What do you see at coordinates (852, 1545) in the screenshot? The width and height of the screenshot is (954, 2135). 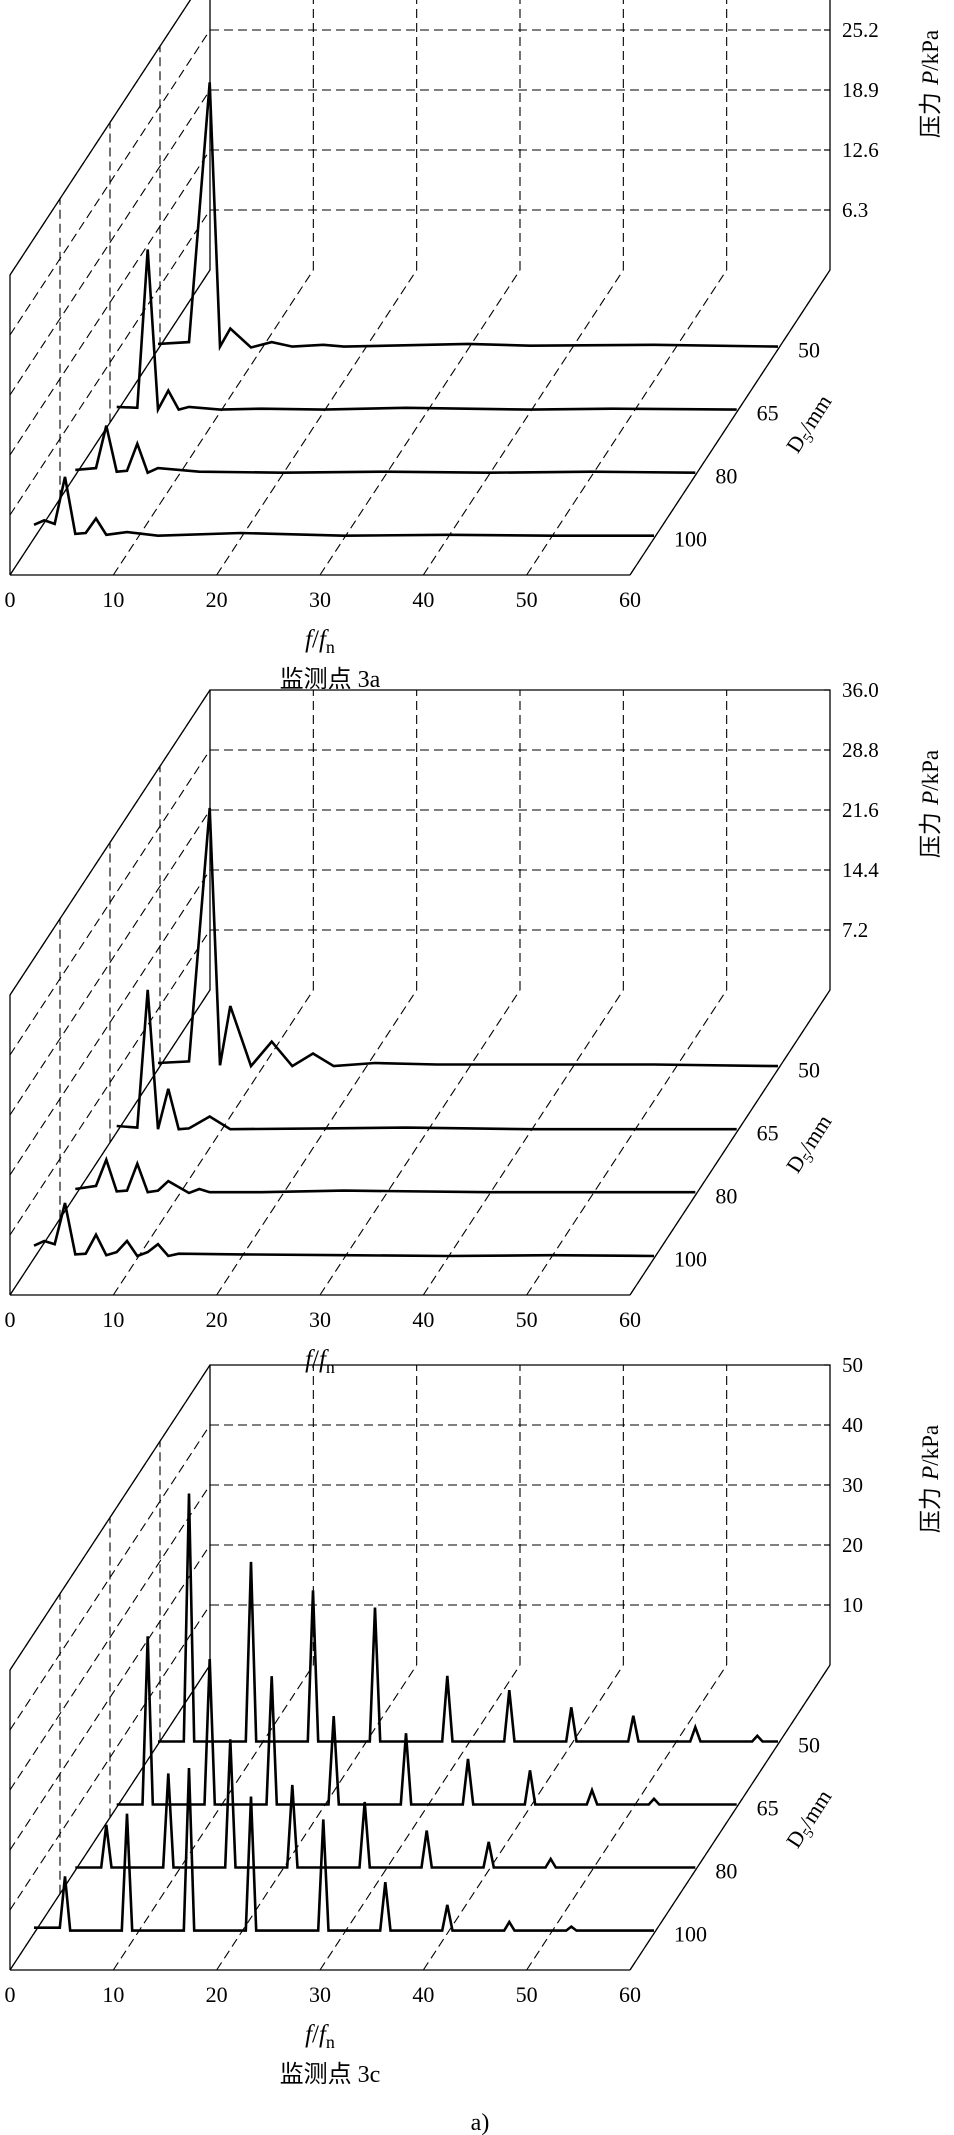 I see `y-tick-label: 20` at bounding box center [852, 1545].